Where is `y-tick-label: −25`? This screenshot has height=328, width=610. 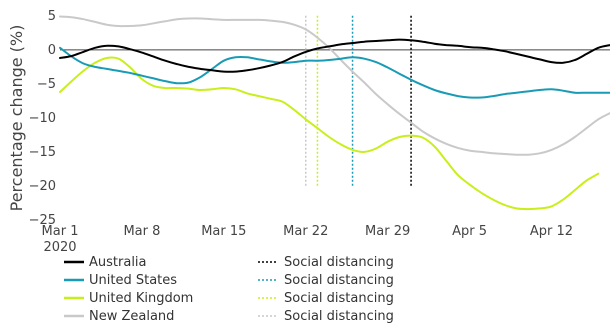 y-tick-label: −25 is located at coordinates (42, 220).